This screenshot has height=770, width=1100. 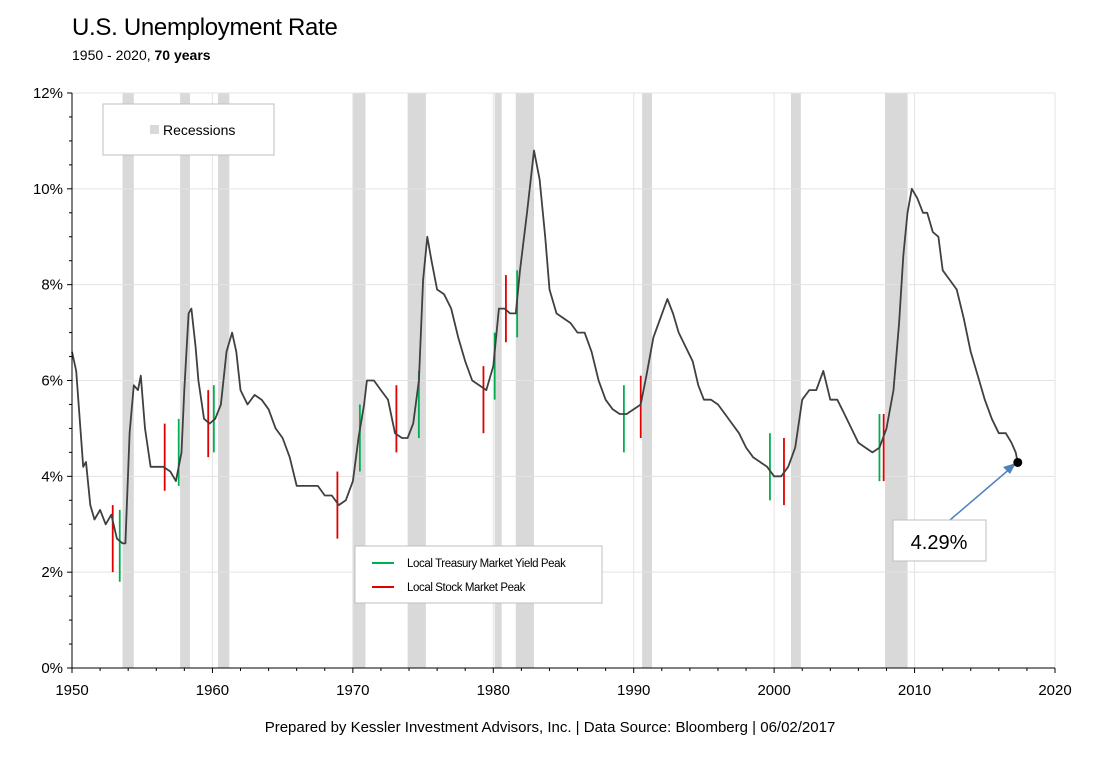 What do you see at coordinates (205, 27) in the screenshot?
I see `chart-title: U.S. Unemployment Rate` at bounding box center [205, 27].